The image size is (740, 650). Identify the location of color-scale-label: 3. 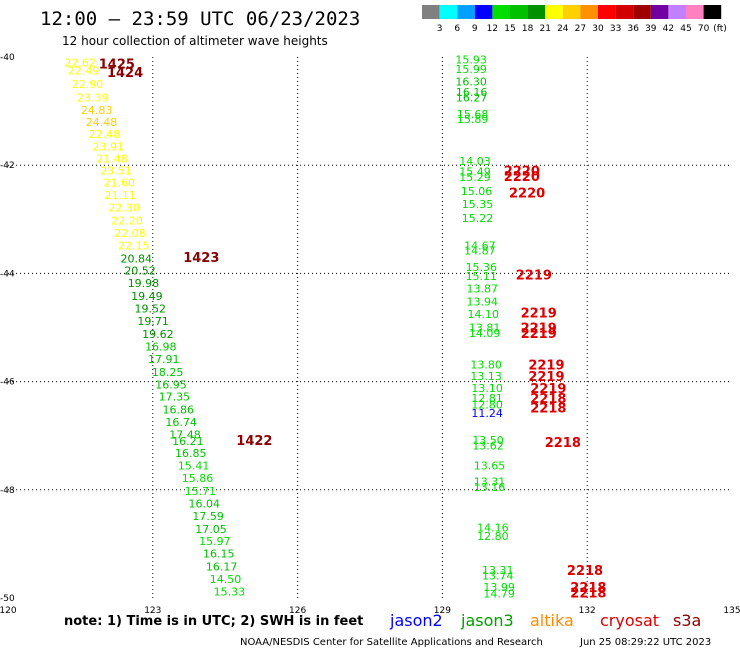
(440, 29).